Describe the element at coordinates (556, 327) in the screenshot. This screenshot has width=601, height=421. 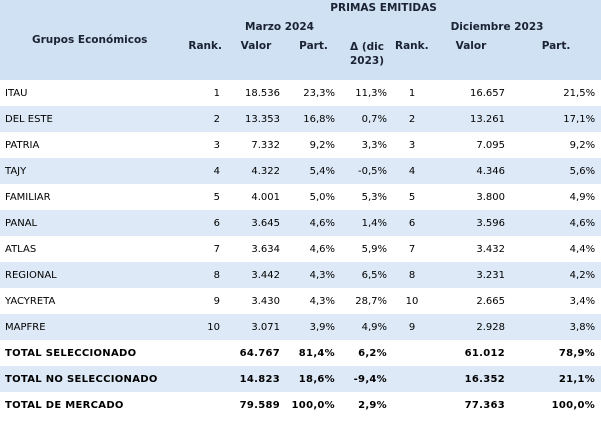
I see `part2-cell: 3,8%` at that location.